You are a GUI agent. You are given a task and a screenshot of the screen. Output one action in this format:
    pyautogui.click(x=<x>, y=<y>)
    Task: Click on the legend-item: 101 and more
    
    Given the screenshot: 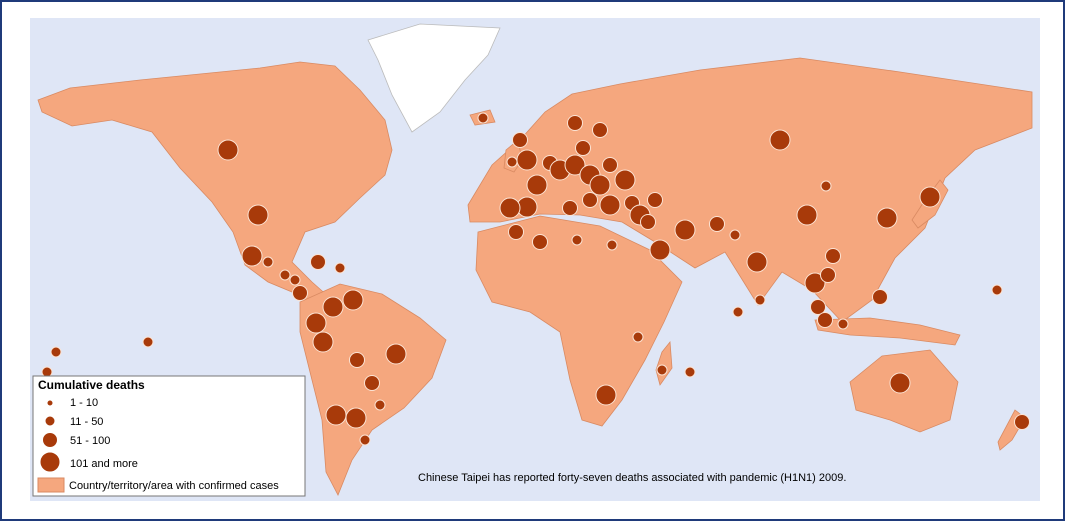 What is the action you would take?
    pyautogui.click(x=104, y=464)
    